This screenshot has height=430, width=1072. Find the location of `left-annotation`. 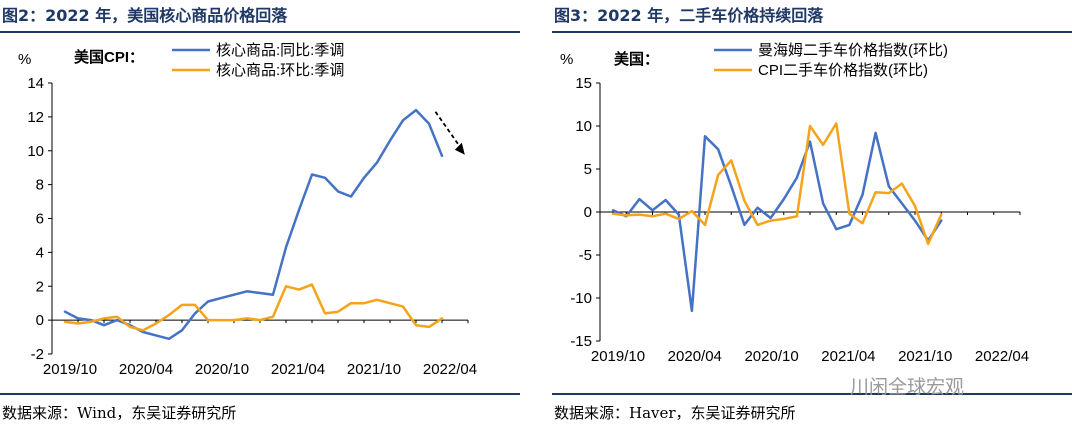

left-annotation is located at coordinates (449, 133).